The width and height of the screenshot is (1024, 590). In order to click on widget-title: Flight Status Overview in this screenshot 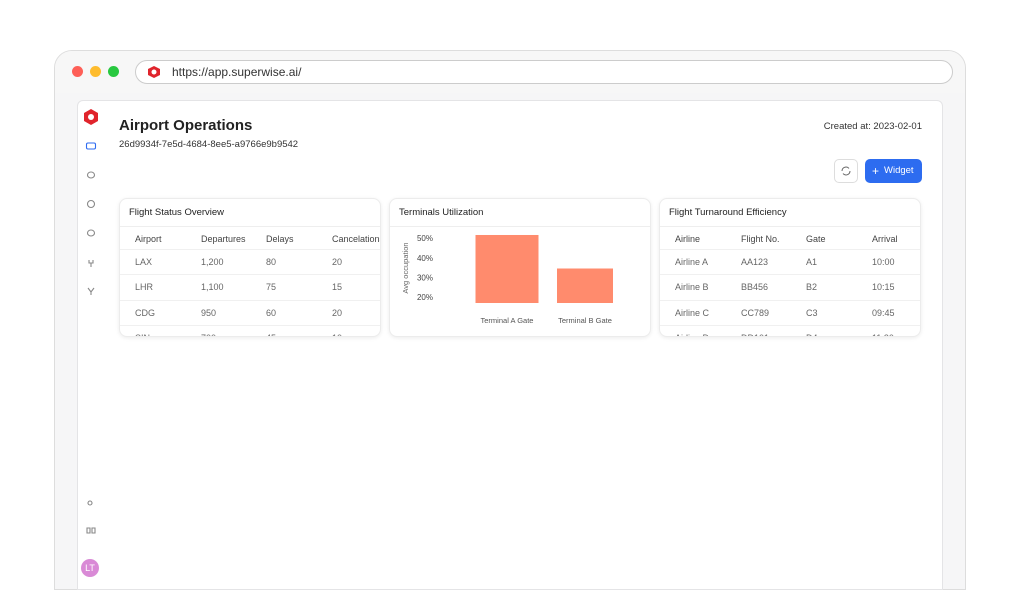, I will do `click(177, 212)`.